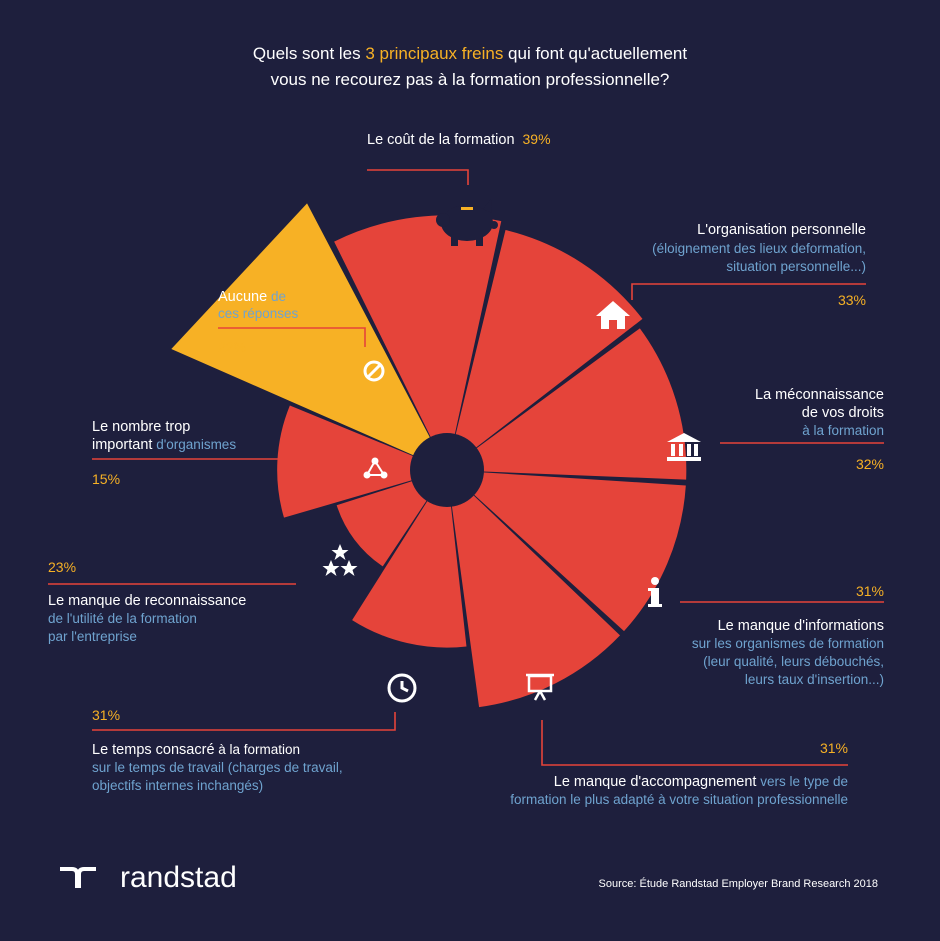 Image resolution: width=940 pixels, height=941 pixels. I want to click on leader-line-temps, so click(244, 721).